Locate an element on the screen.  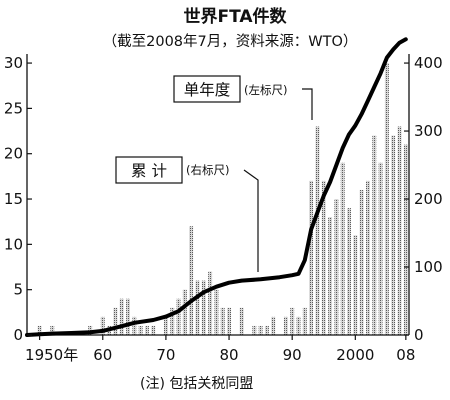
bar-1965 is located at coordinates (134, 325).